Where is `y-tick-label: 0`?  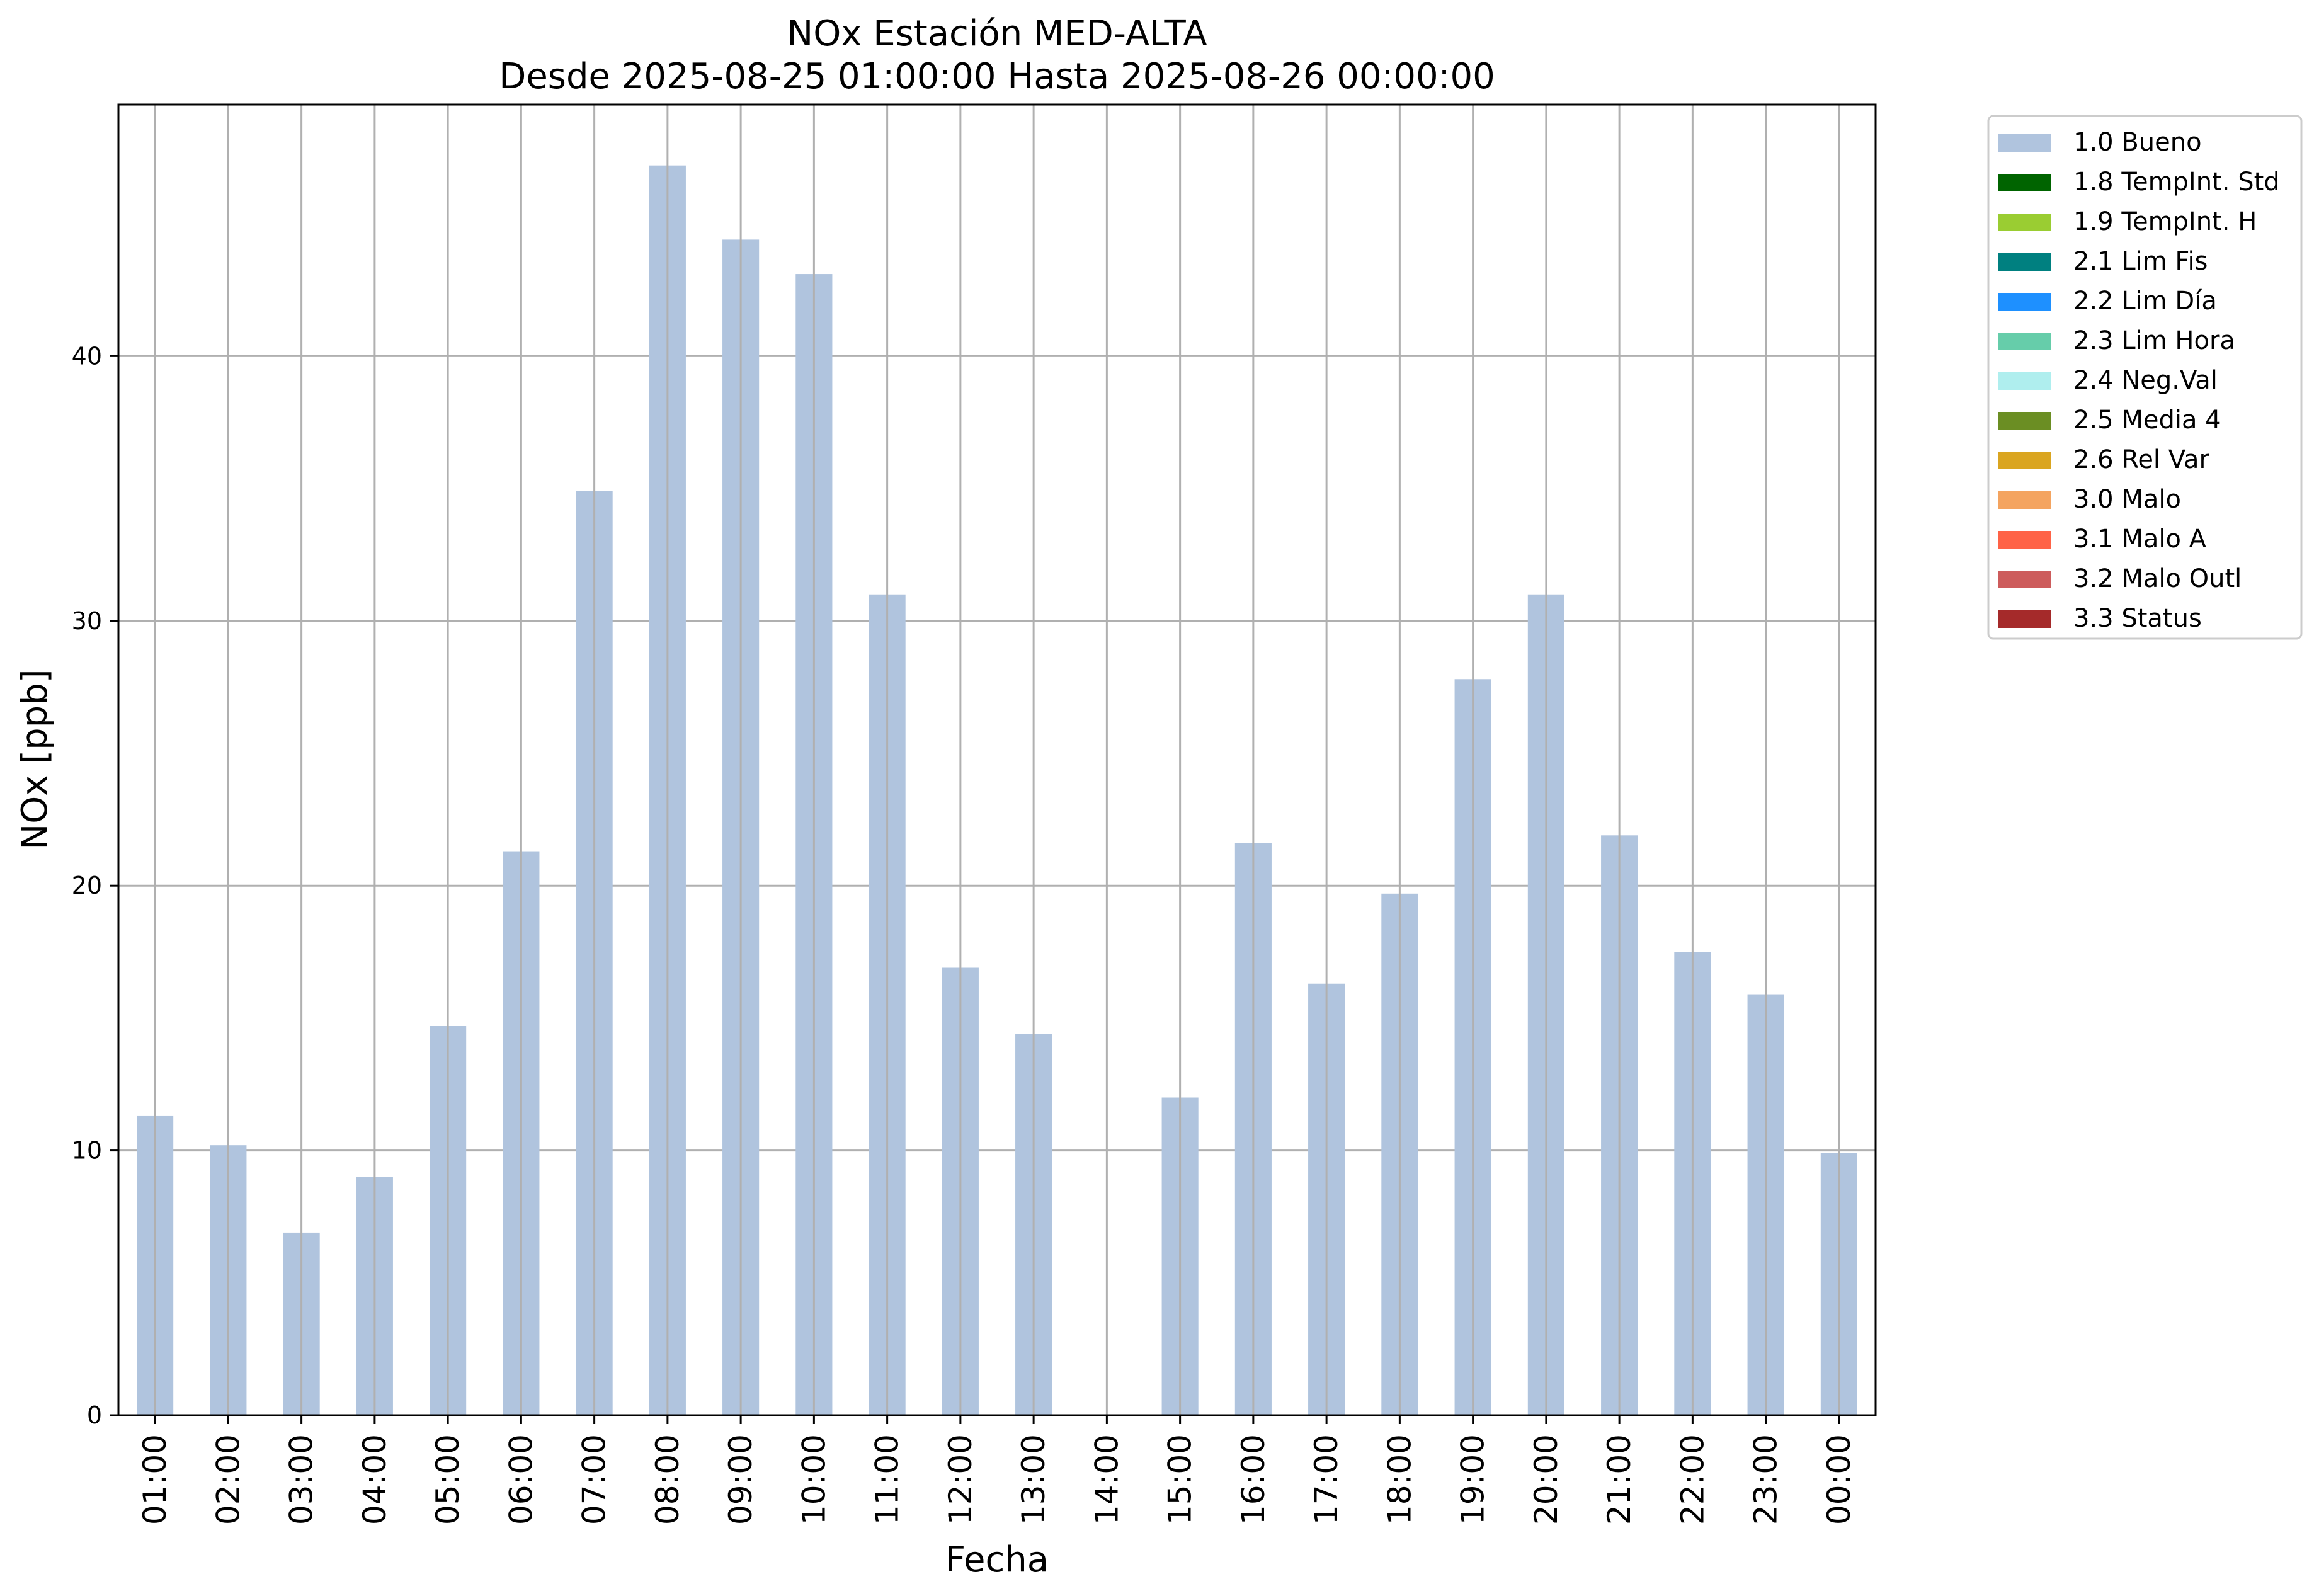 y-tick-label: 0 is located at coordinates (94, 1415).